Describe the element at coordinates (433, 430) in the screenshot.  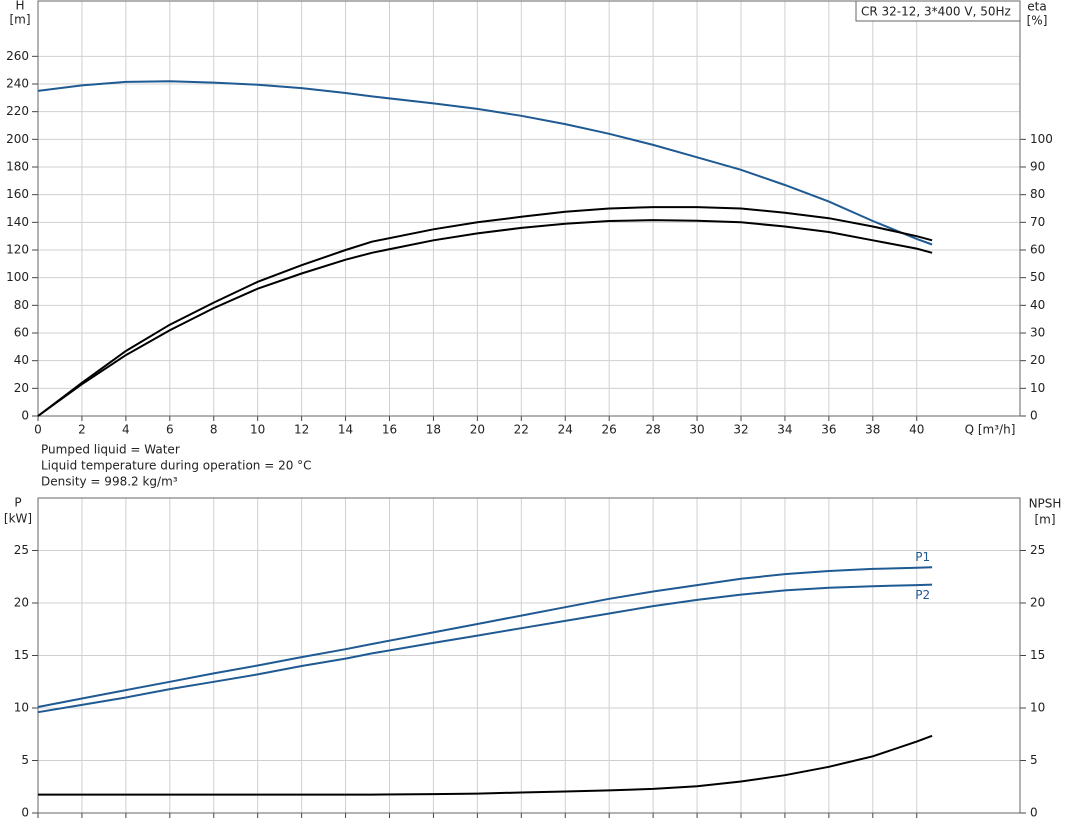
I see `x-tick-label: 18` at that location.